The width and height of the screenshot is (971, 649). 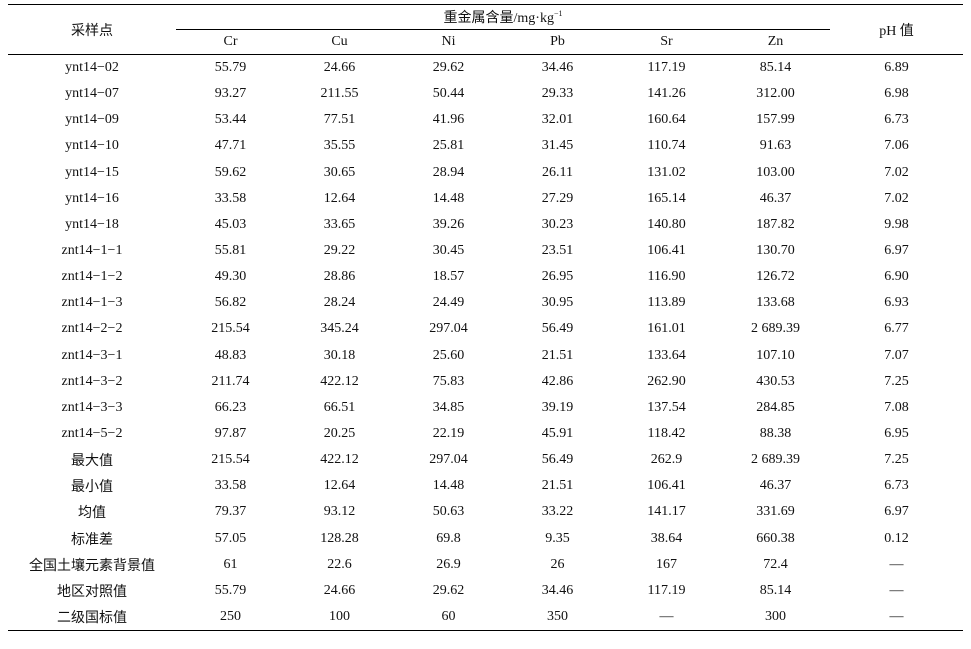 I want to click on metal-value-cell: 116.90, so click(x=666, y=277).